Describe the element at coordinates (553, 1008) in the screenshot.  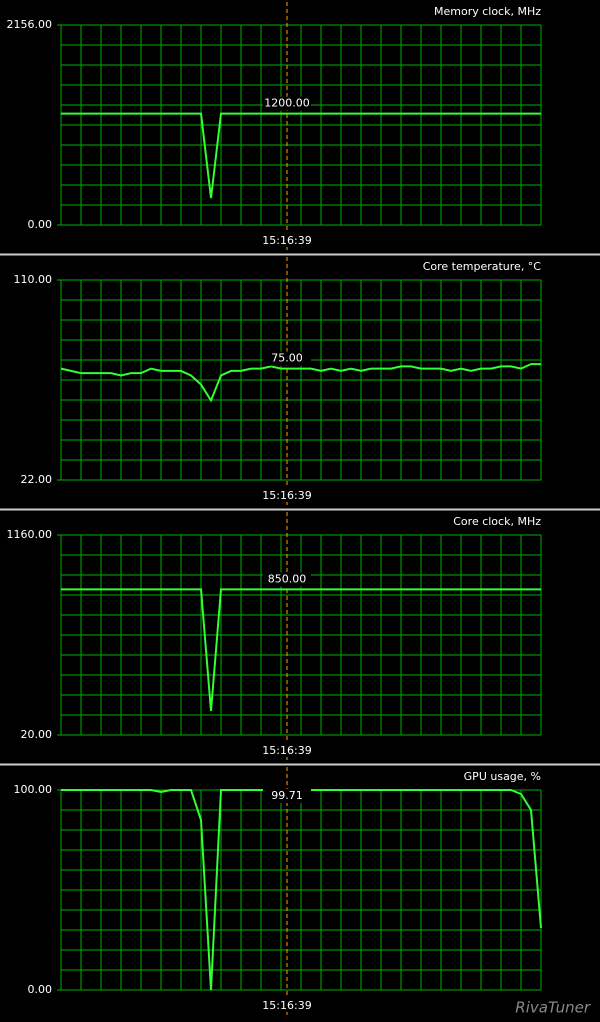
I see `watermark: RivaTuner` at that location.